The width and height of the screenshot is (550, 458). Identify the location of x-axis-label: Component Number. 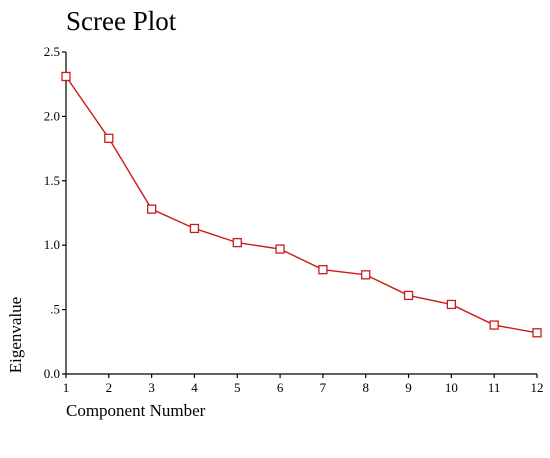
(136, 410).